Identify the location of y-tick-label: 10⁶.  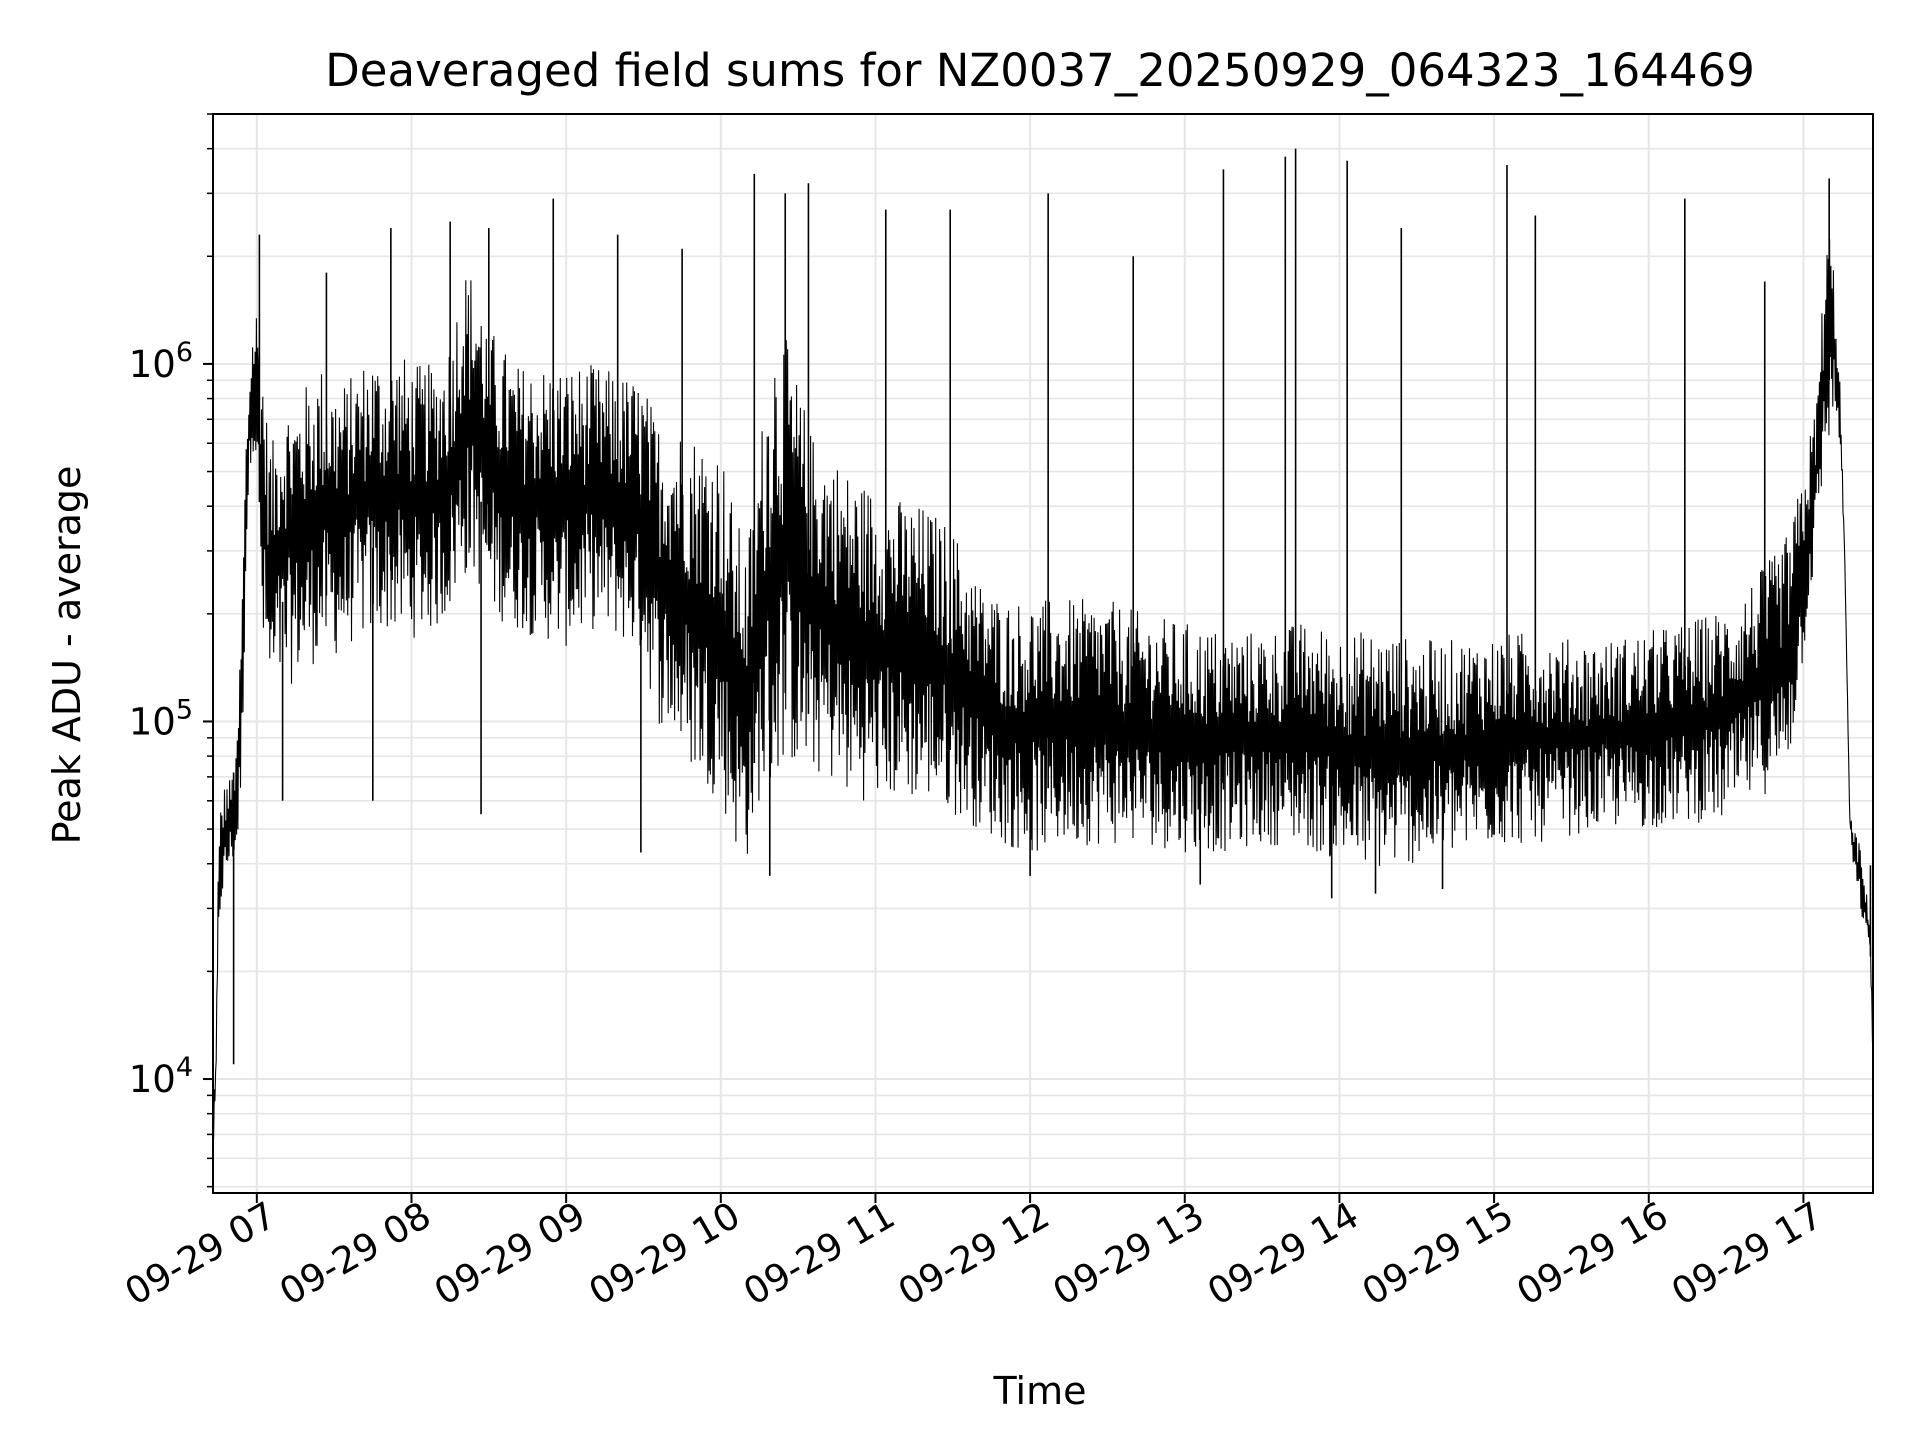
(161, 361).